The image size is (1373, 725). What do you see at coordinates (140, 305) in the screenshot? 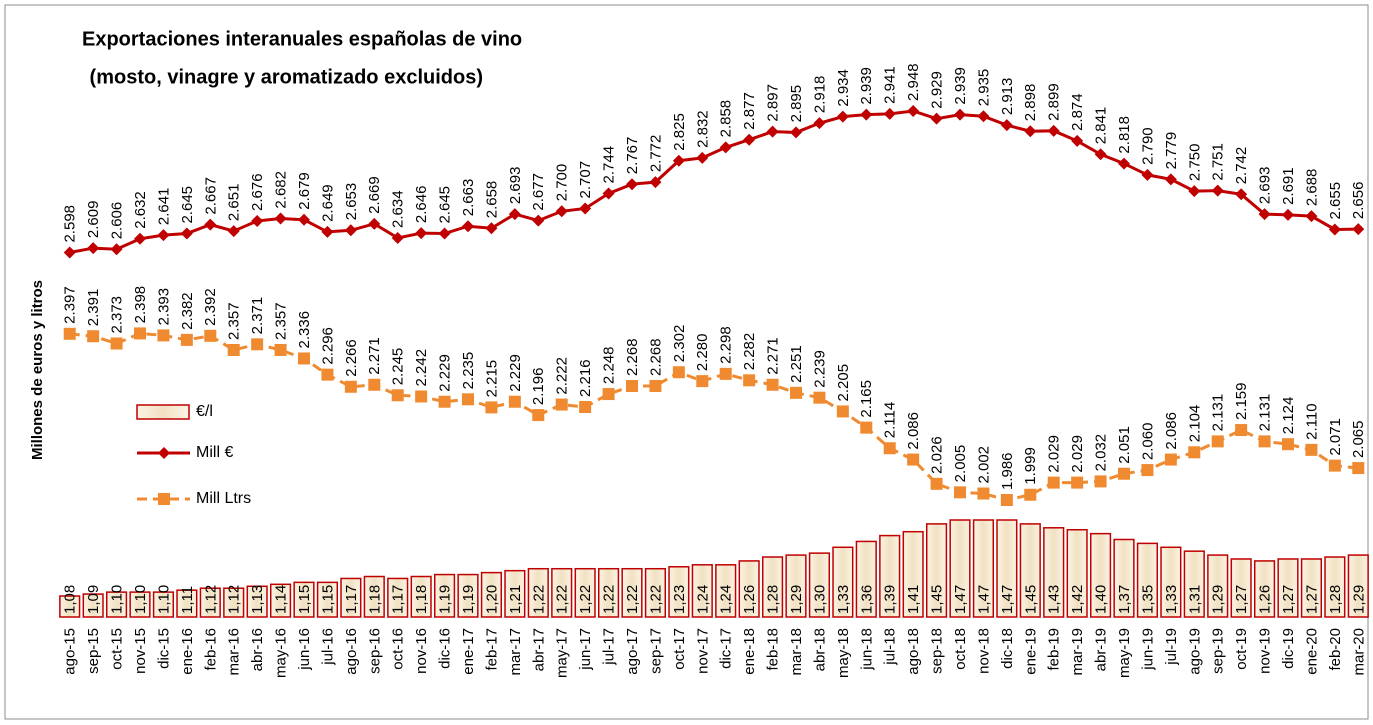
I see `point-value-label: 2.398` at bounding box center [140, 305].